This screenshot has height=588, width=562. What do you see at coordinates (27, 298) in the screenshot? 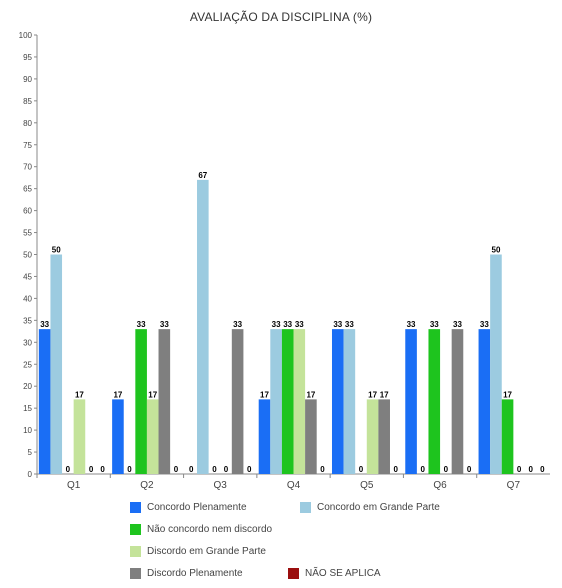
I see `y-tick-label: 40` at bounding box center [27, 298].